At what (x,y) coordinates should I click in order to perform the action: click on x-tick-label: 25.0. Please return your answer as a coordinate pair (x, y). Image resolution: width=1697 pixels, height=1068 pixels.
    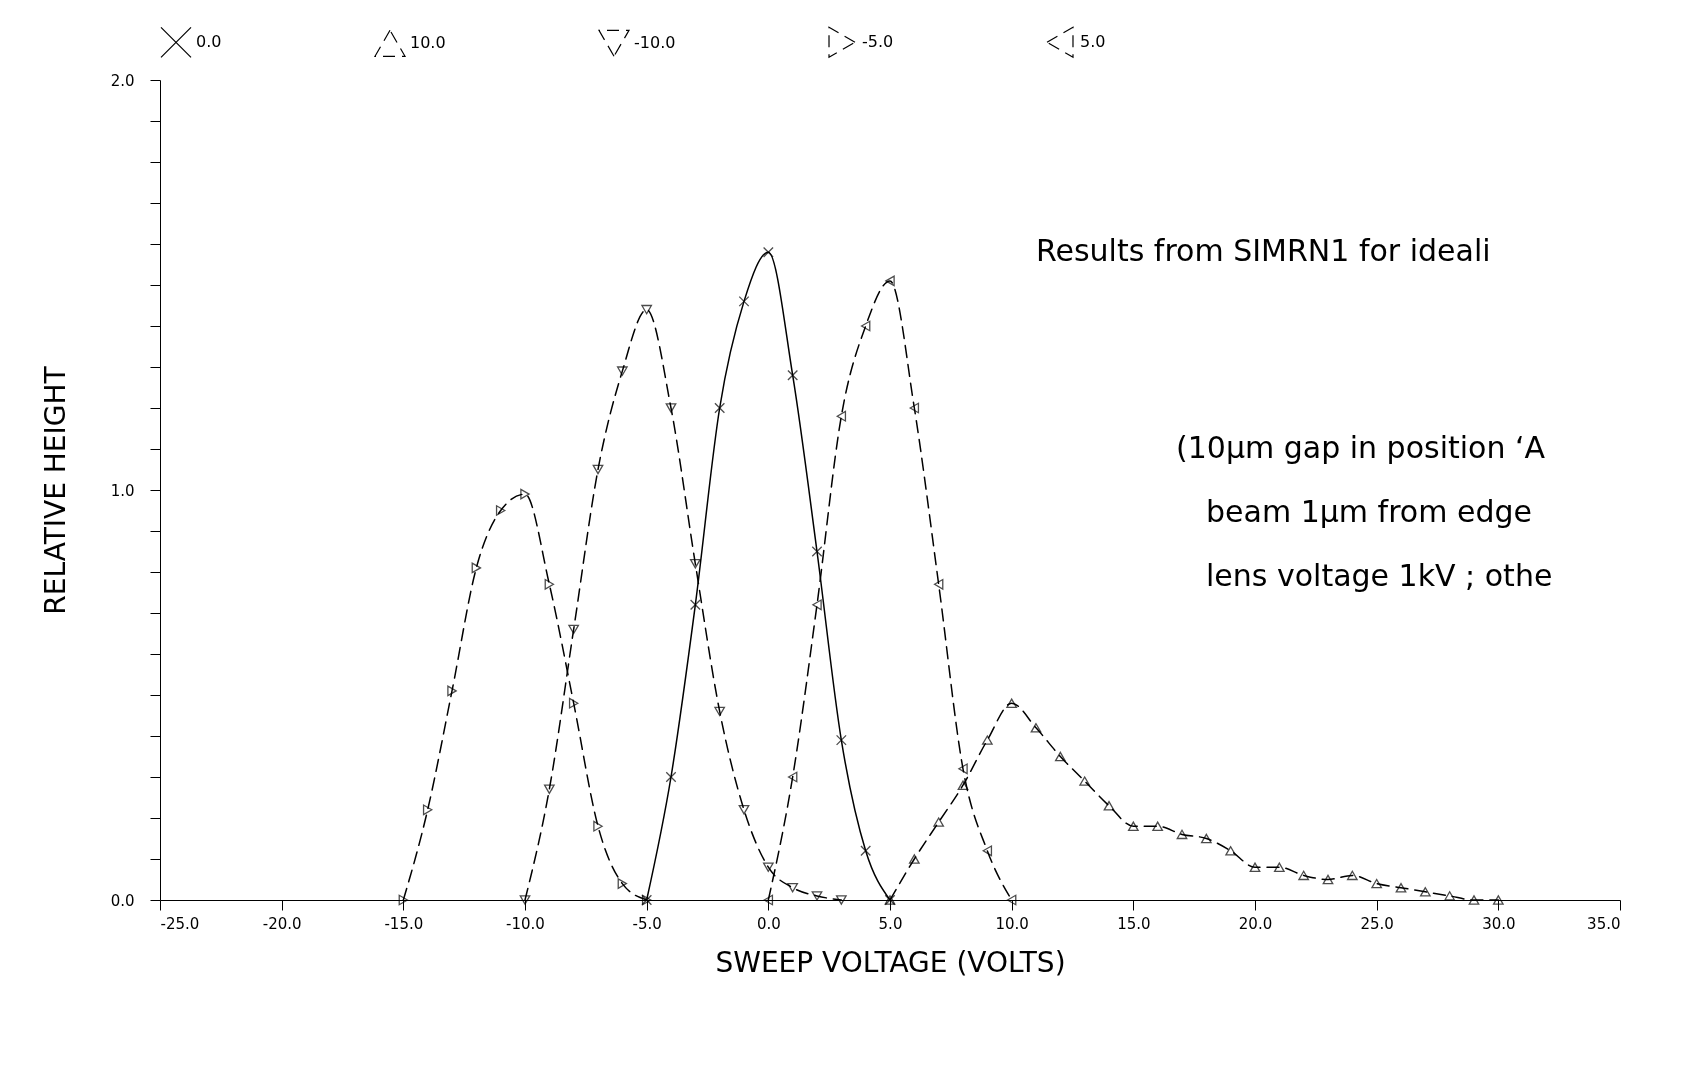
    Looking at the image, I should click on (1377, 923).